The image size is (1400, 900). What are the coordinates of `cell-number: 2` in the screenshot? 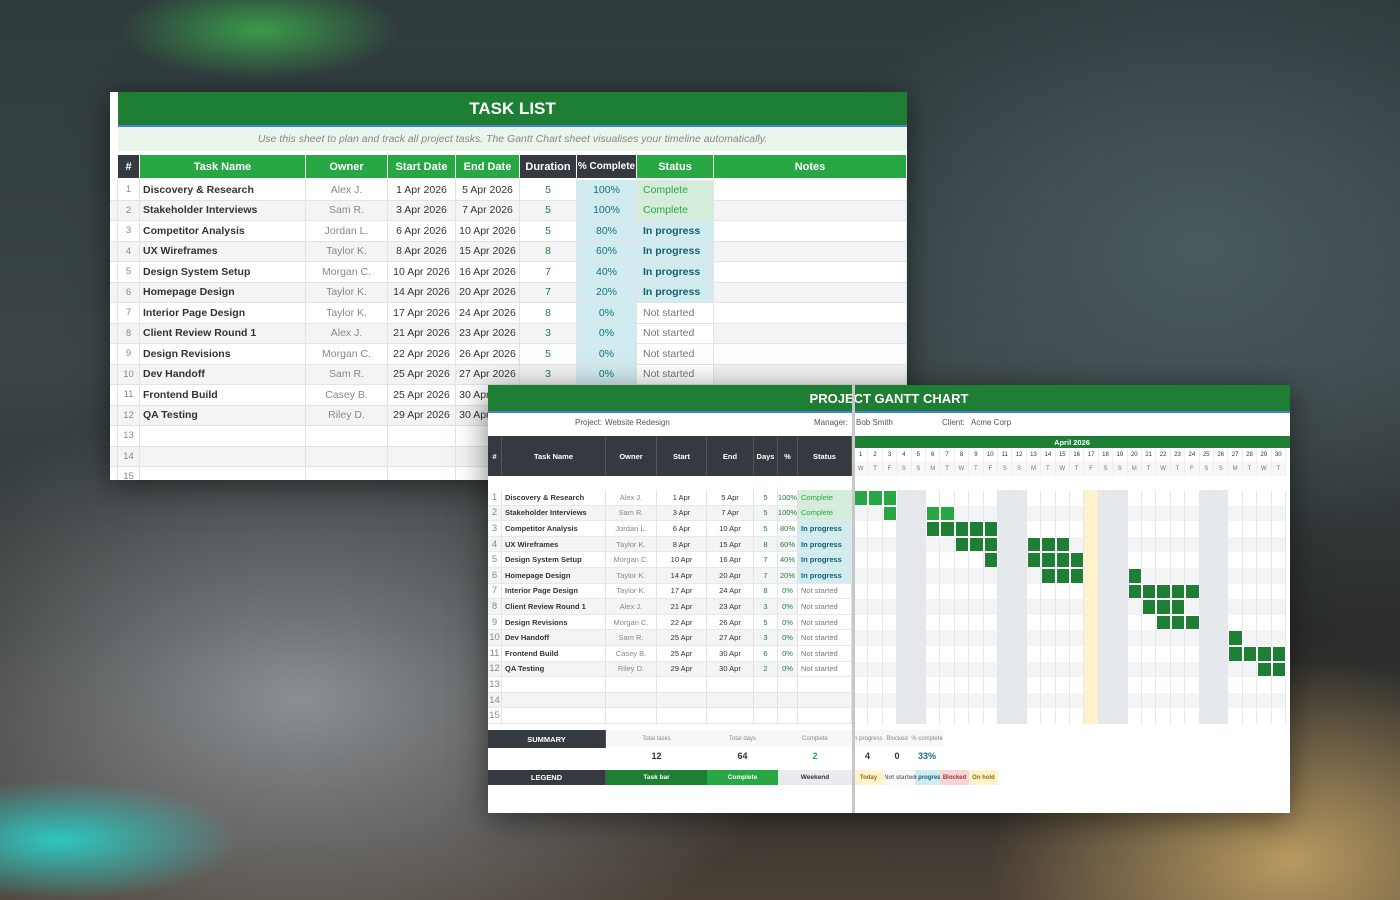 It's located at (129, 210).